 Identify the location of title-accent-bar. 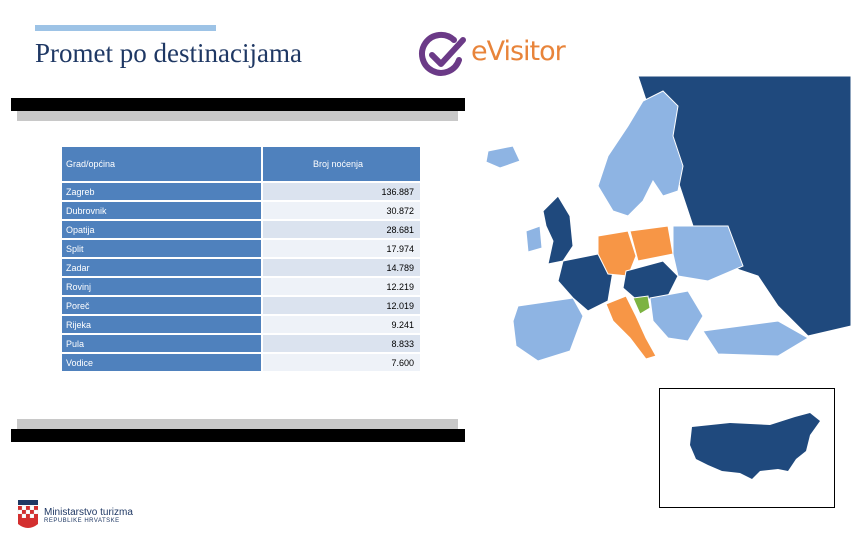
(125, 28).